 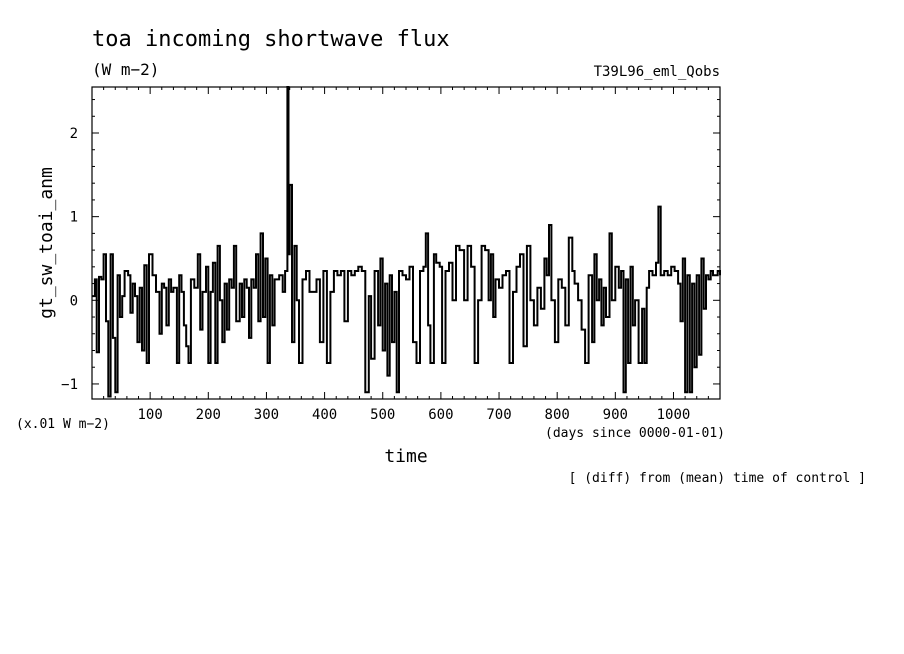 What do you see at coordinates (557, 415) in the screenshot?
I see `x-tick-label: 800` at bounding box center [557, 415].